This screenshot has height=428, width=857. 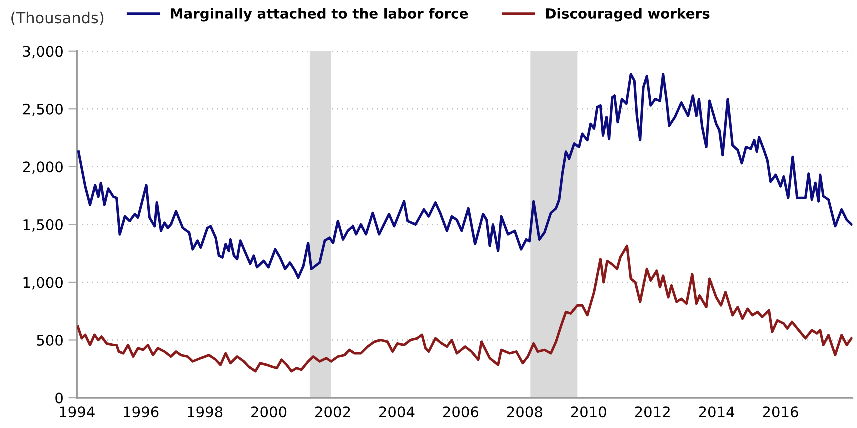 What do you see at coordinates (269, 412) in the screenshot?
I see `x-tick-label: 2000` at bounding box center [269, 412].